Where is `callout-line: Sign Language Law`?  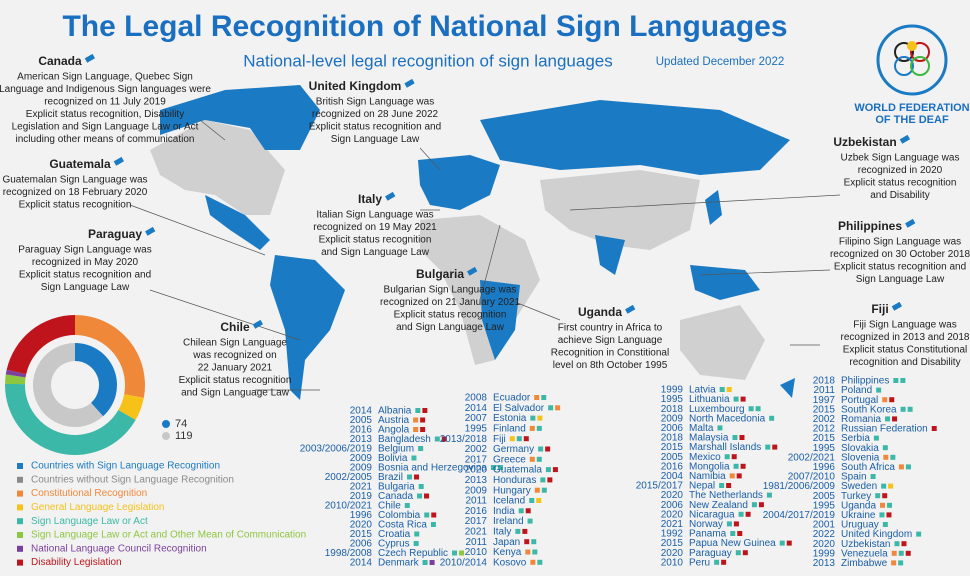
callout-line: Sign Language Law is located at coordinates (375, 139).